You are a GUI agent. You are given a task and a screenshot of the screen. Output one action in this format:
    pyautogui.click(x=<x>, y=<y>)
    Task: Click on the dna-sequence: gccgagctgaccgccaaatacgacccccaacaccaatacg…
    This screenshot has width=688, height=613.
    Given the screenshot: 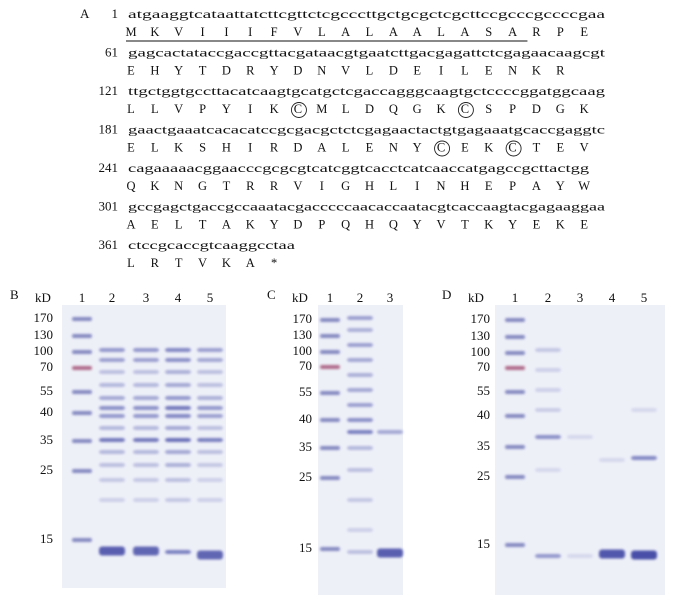 What is the action you would take?
    pyautogui.click(x=367, y=206)
    